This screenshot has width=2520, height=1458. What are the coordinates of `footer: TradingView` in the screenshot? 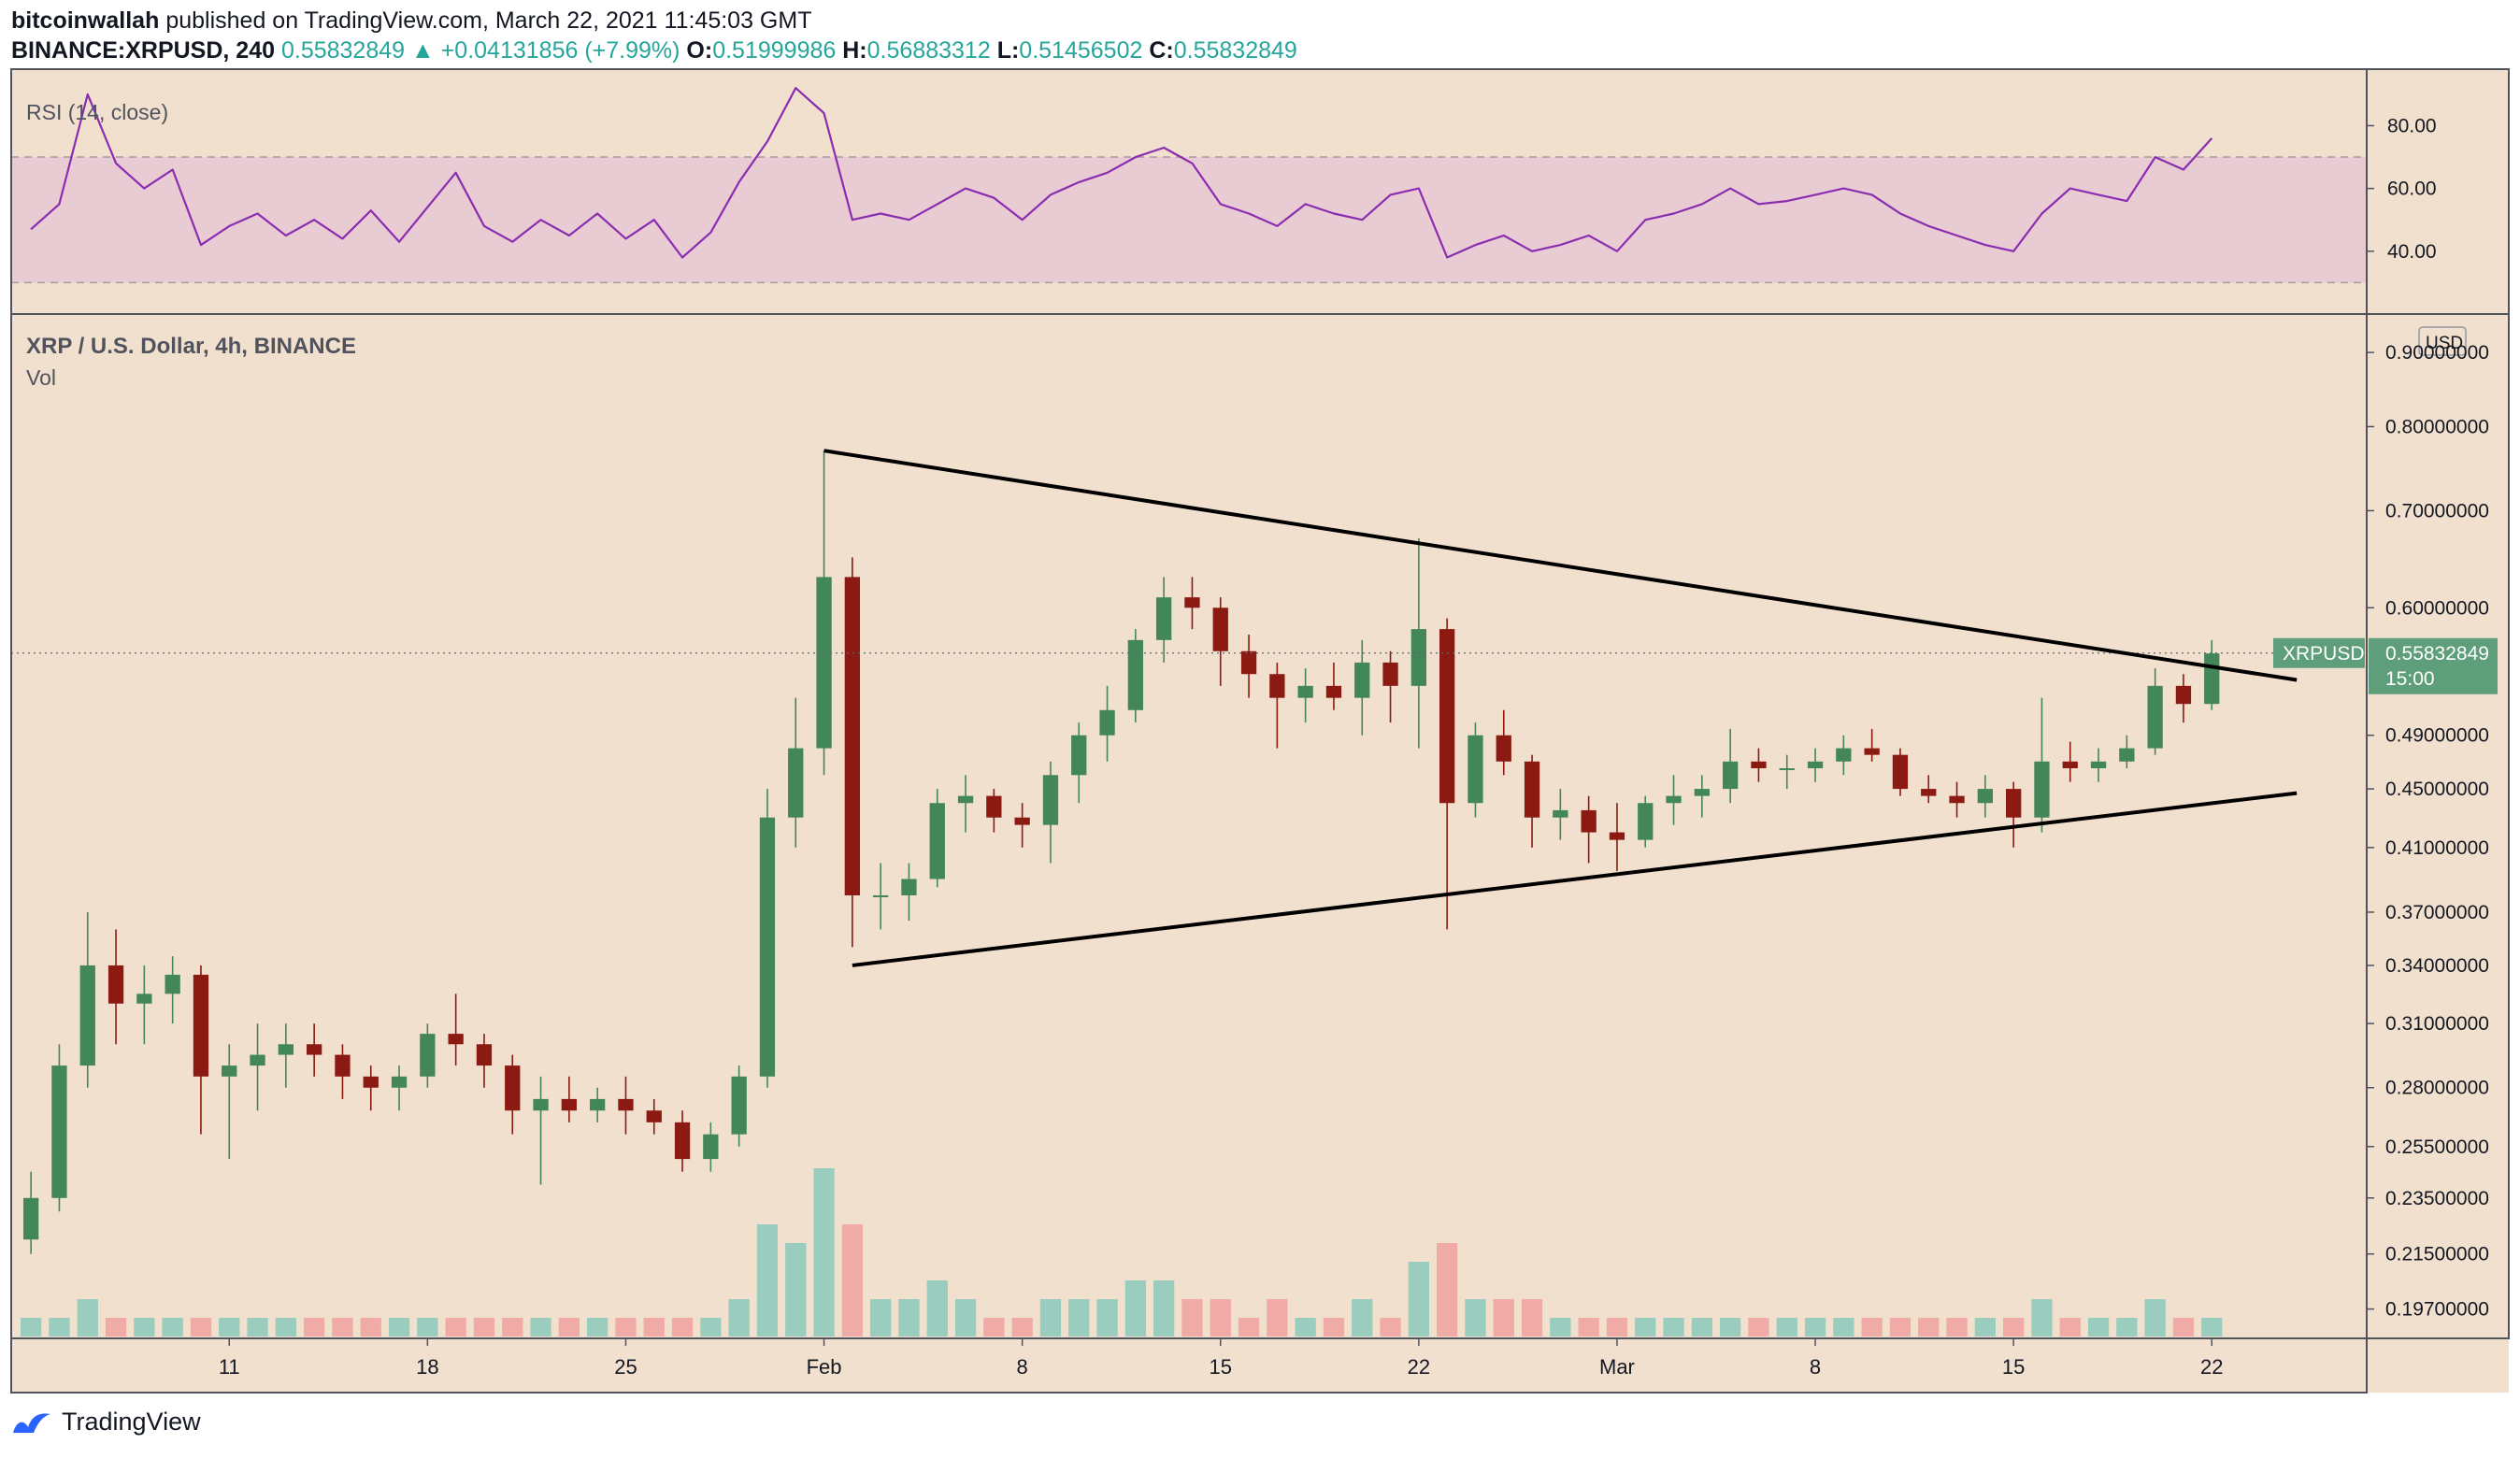 It's located at (106, 1422).